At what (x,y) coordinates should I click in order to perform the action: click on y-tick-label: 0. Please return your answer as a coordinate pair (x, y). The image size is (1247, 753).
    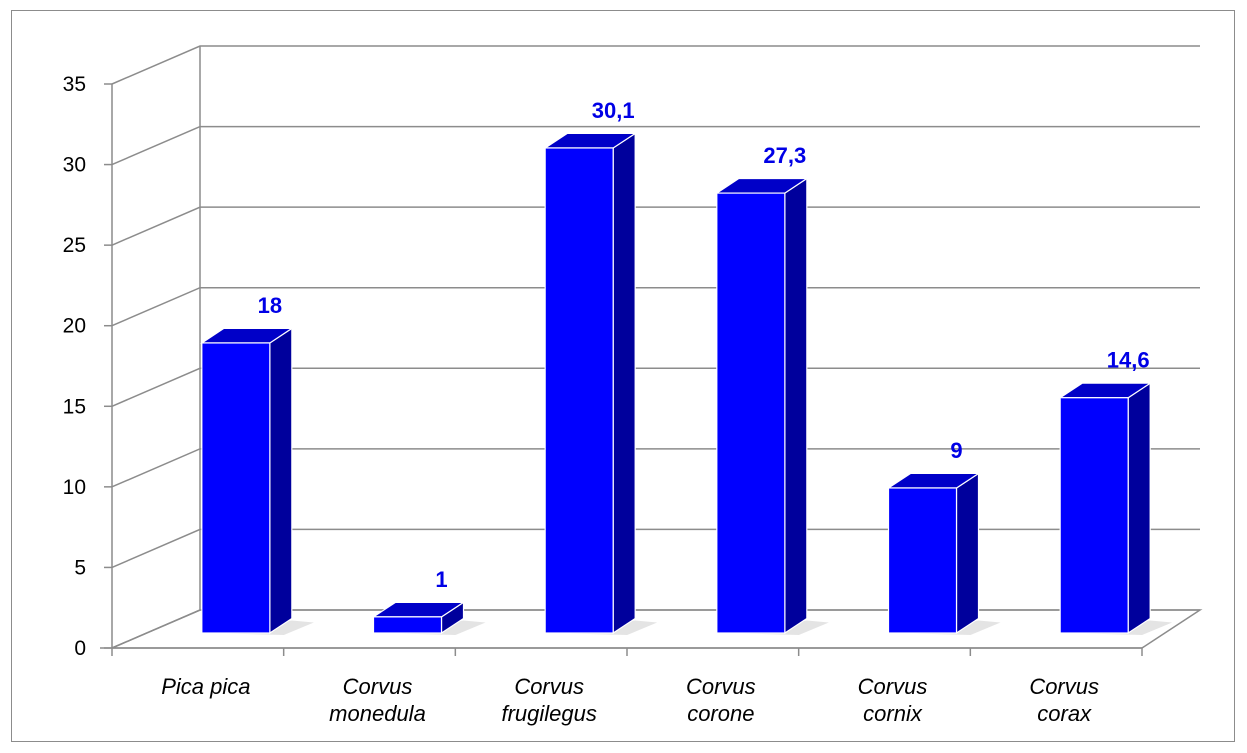
    Looking at the image, I should click on (80, 648).